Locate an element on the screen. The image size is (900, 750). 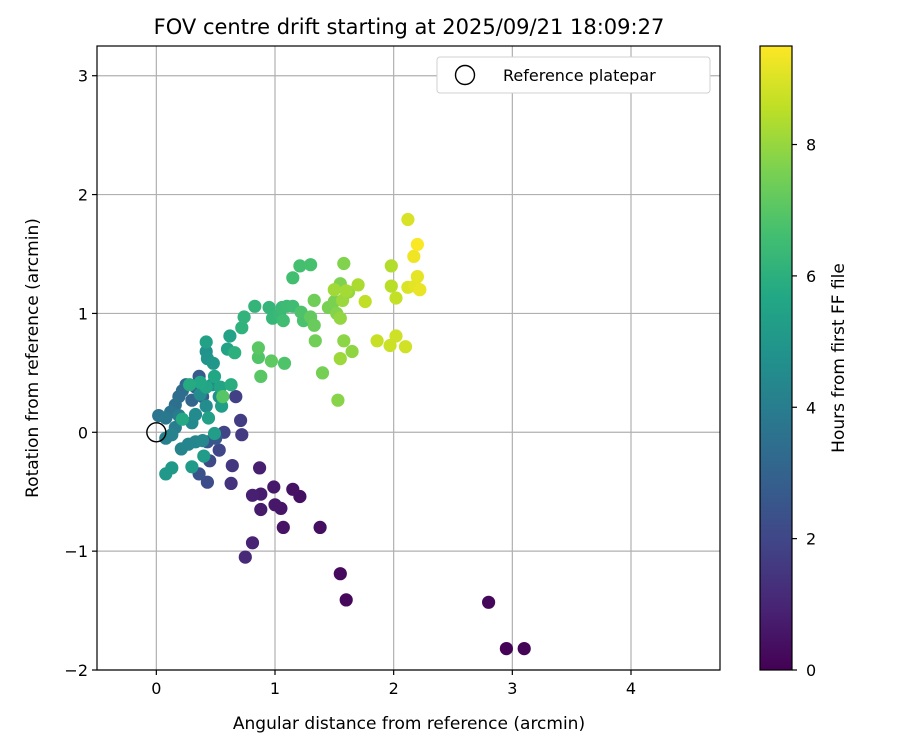
x-axis-label: Angular distance from reference (arcmin) is located at coordinates (409, 724).